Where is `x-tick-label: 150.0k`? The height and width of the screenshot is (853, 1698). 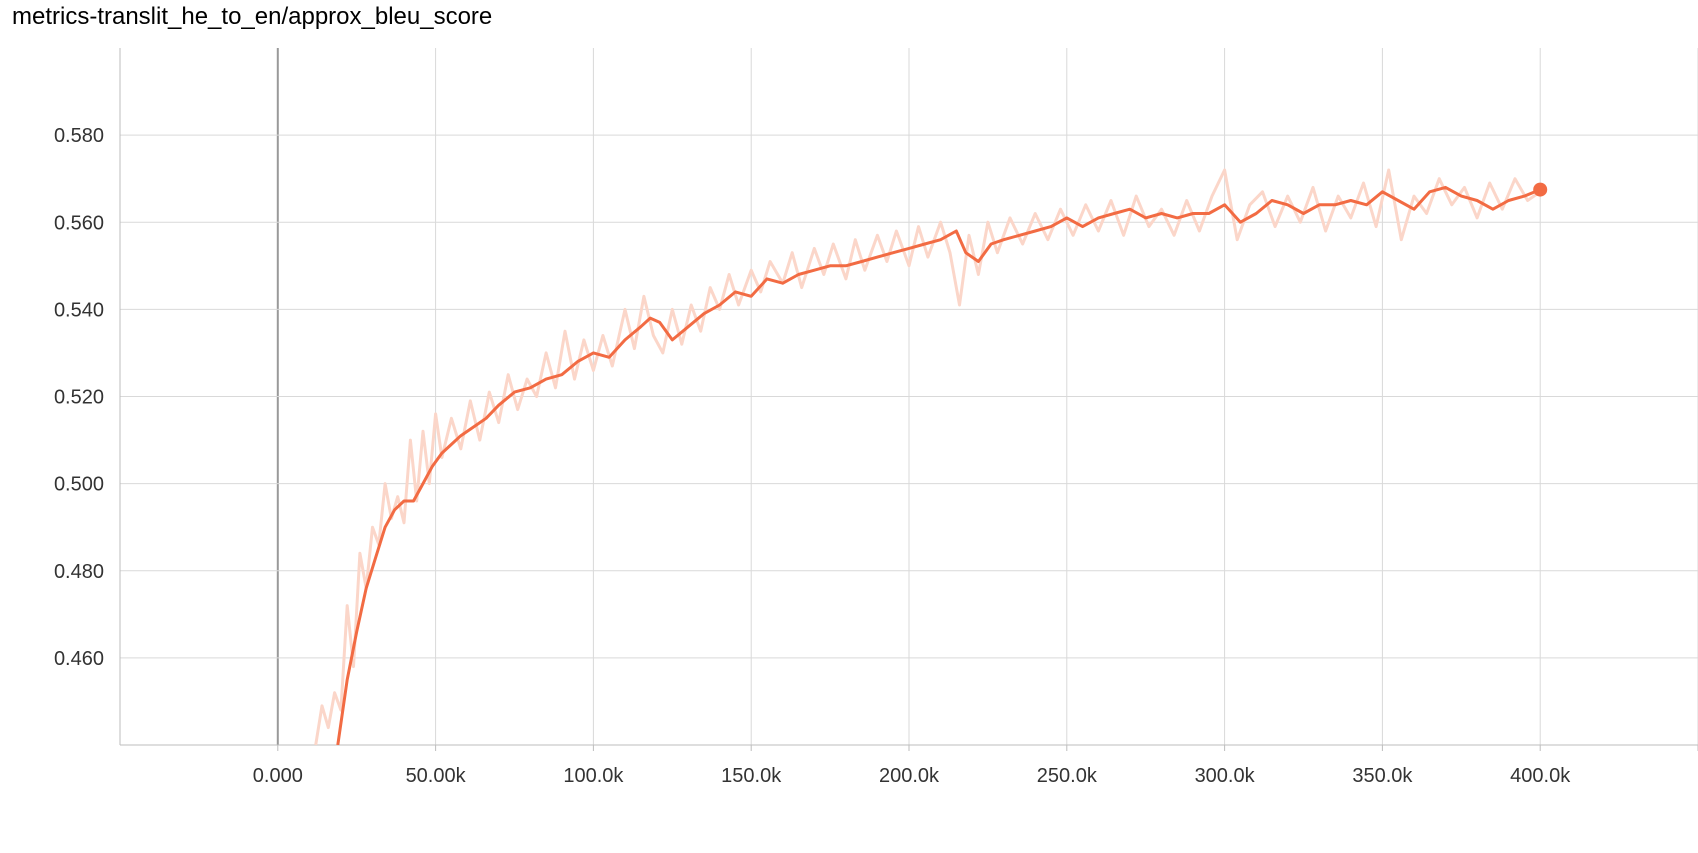 x-tick-label: 150.0k is located at coordinates (751, 776).